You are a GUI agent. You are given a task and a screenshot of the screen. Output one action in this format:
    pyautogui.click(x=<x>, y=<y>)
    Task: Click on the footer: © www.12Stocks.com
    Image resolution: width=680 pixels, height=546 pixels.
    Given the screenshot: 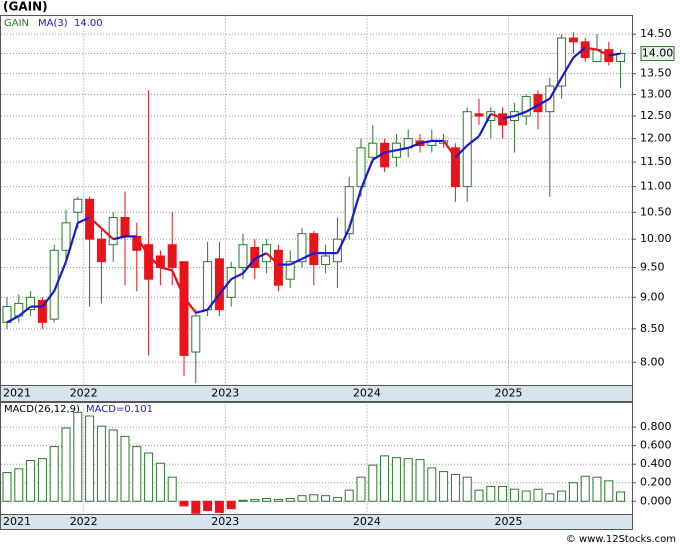 What is the action you would take?
    pyautogui.click(x=621, y=539)
    